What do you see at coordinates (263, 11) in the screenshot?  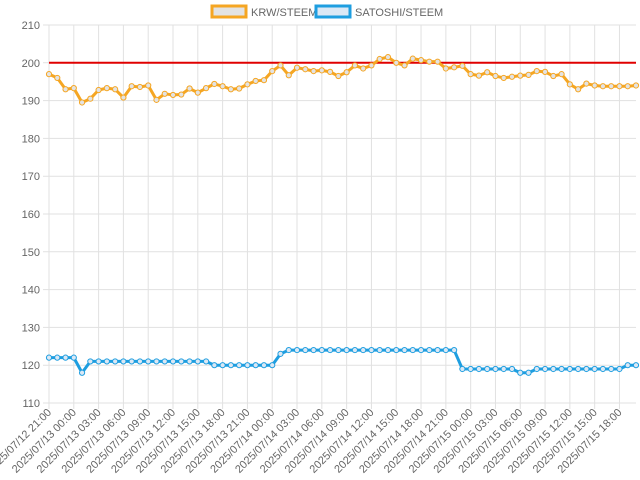 I see `legend-item-krw: KRW/STEEM` at bounding box center [263, 11].